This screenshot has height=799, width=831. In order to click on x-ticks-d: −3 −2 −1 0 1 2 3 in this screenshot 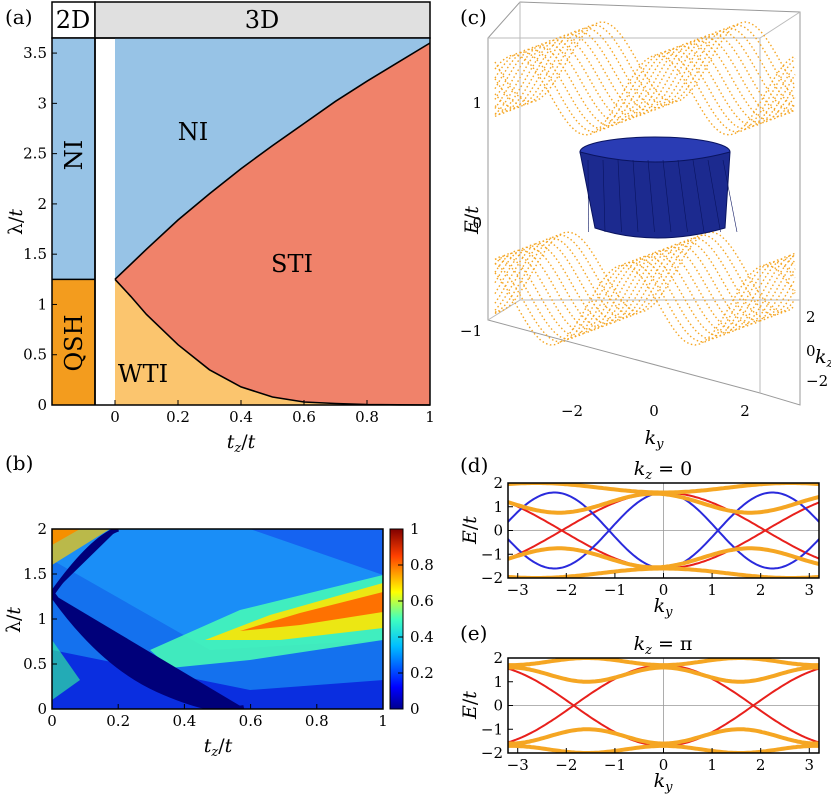, I will do `click(660, 586)`.